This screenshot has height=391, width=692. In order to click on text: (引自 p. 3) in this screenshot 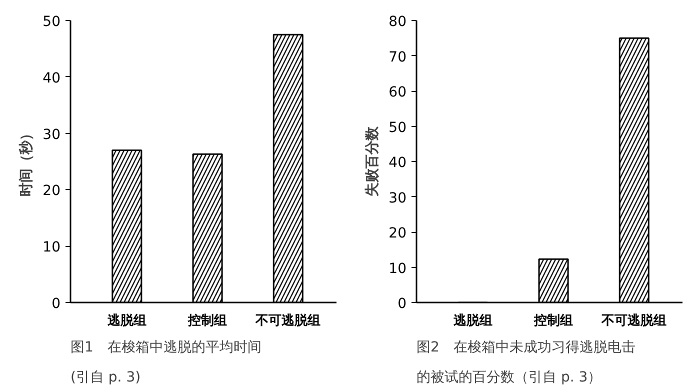, I will do `click(105, 378)`.